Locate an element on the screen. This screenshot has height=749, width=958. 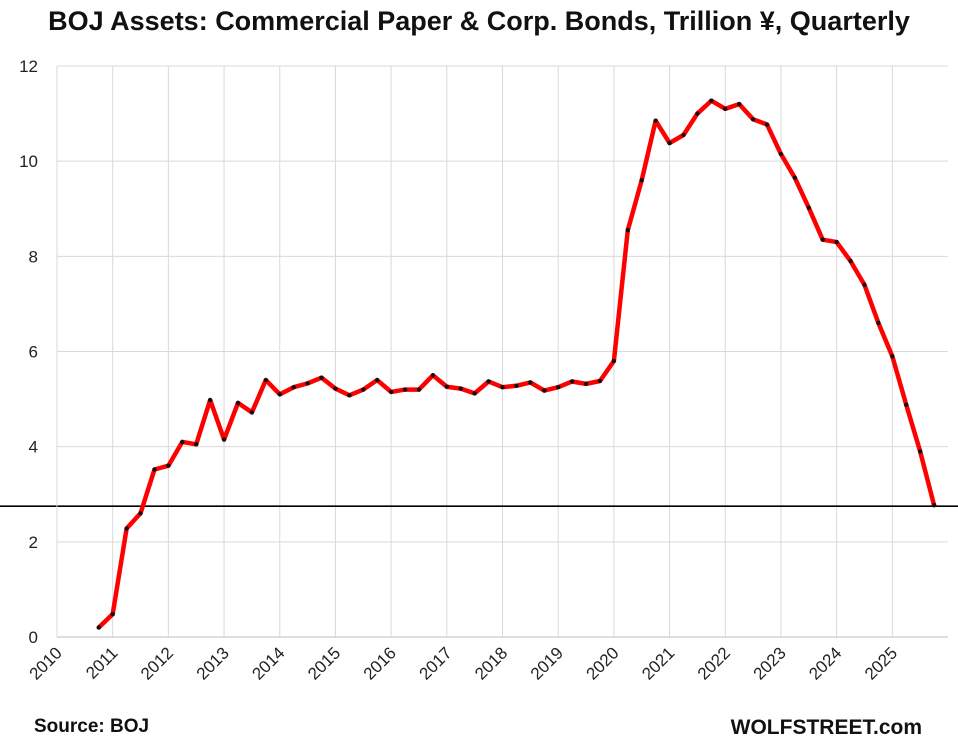
x-tick-label-2020: 2020 is located at coordinates (603, 663).